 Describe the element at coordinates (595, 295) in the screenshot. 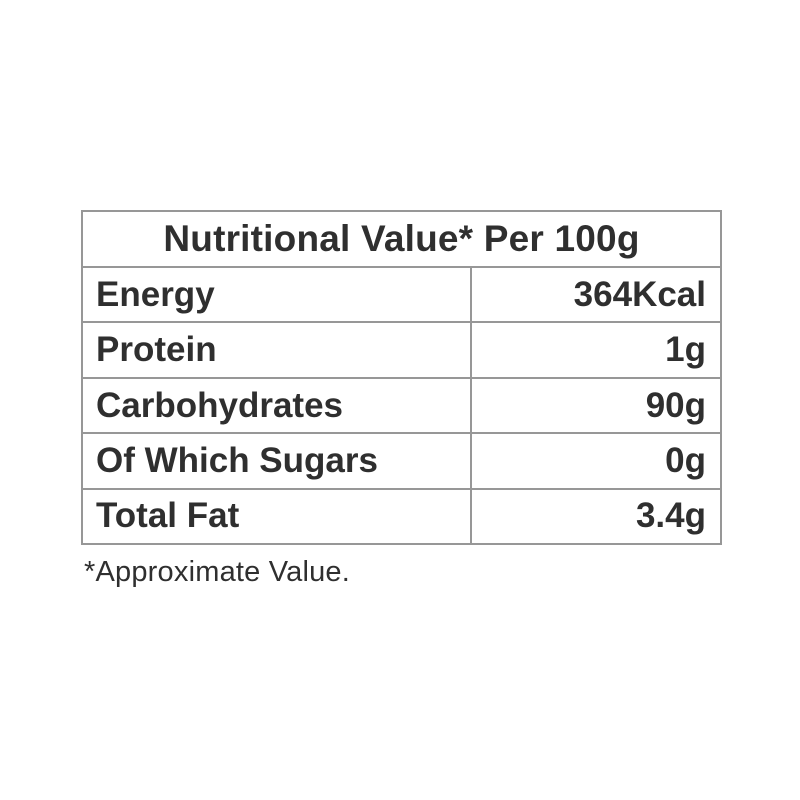

I see `row-value-energy: 364Kcal` at that location.